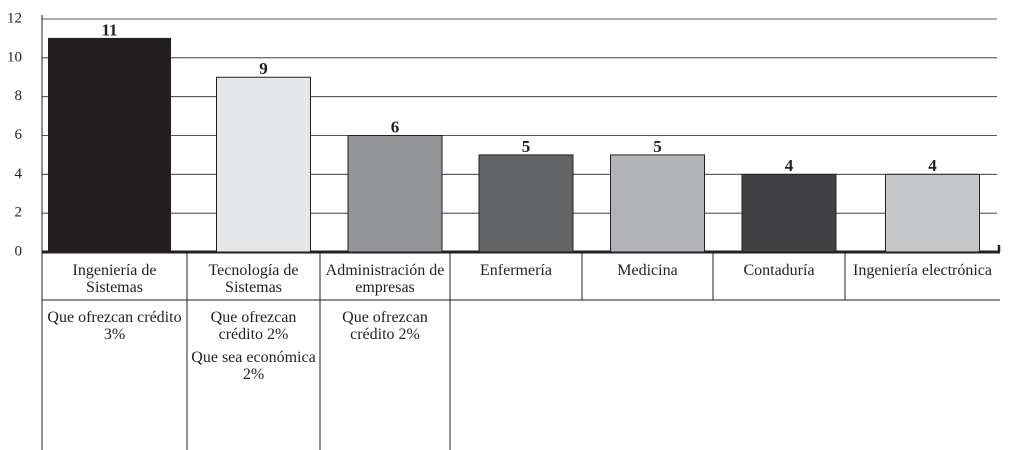 The image size is (1009, 450). I want to click on x-tick-label: Contaduría, so click(779, 270).